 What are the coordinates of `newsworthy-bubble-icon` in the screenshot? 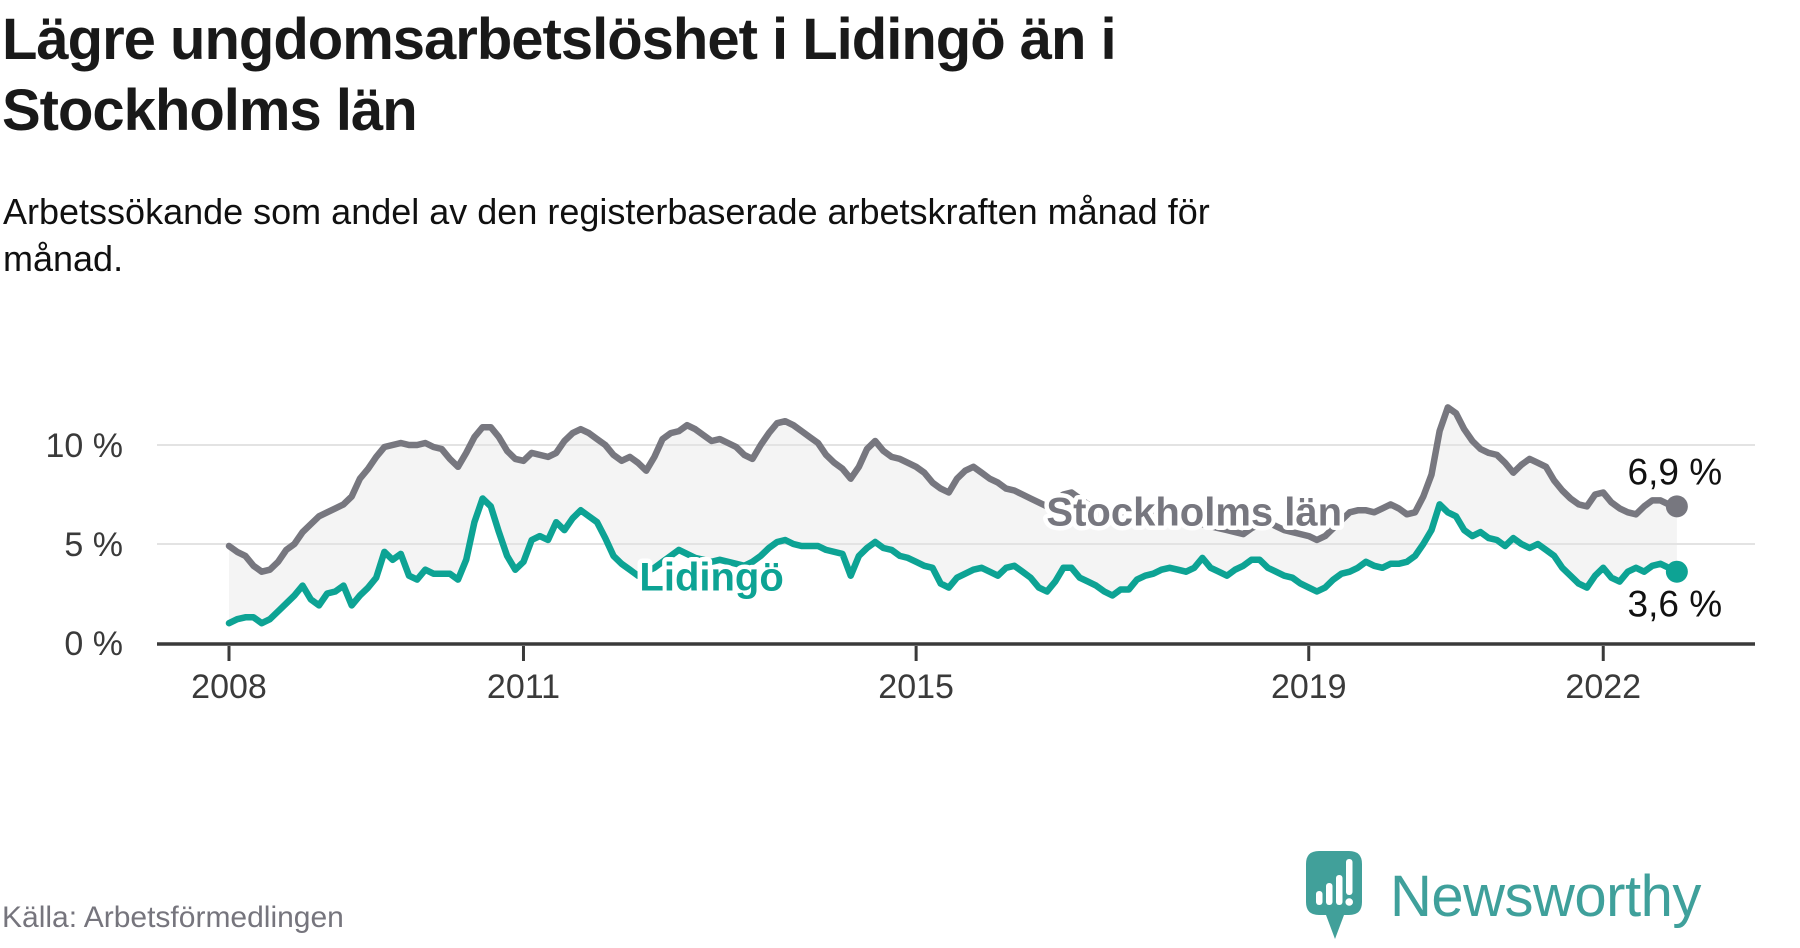 It's located at (1334, 895).